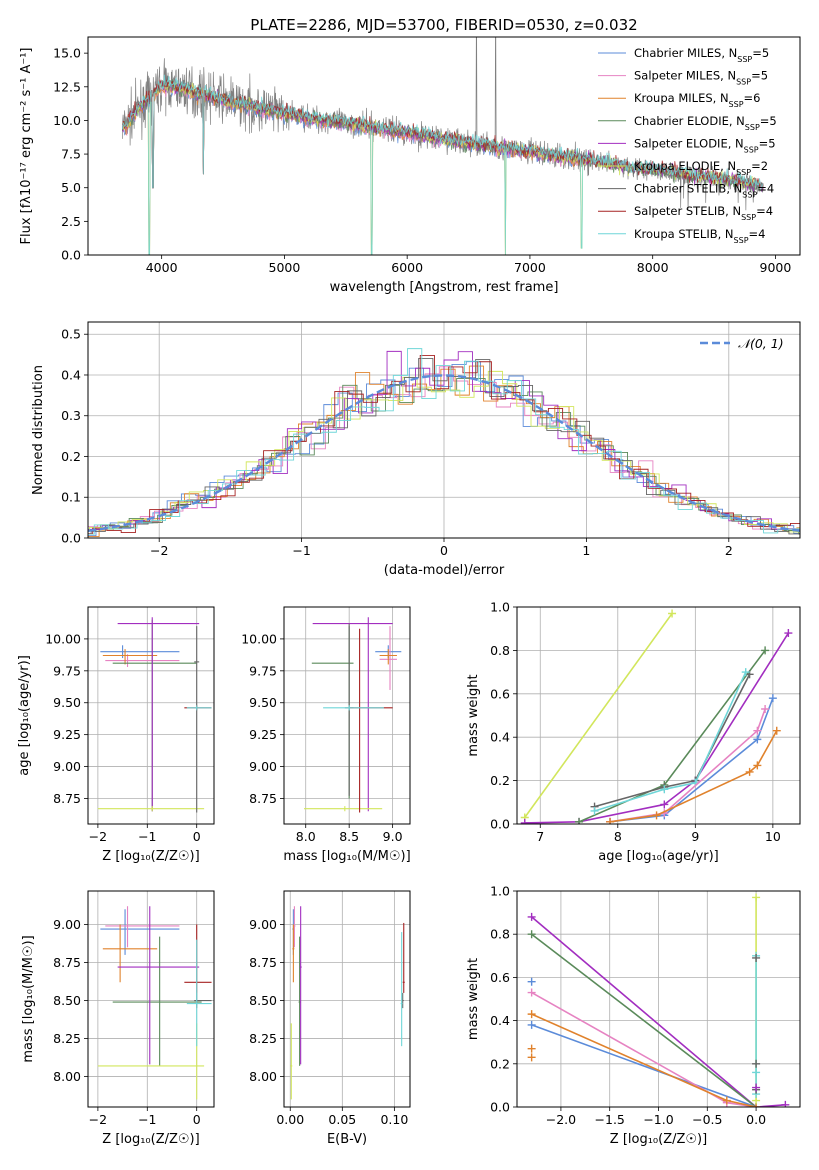  Describe the element at coordinates (761, 343) in the screenshot. I see `legend-entry: 𝒩(0, 1)` at that location.